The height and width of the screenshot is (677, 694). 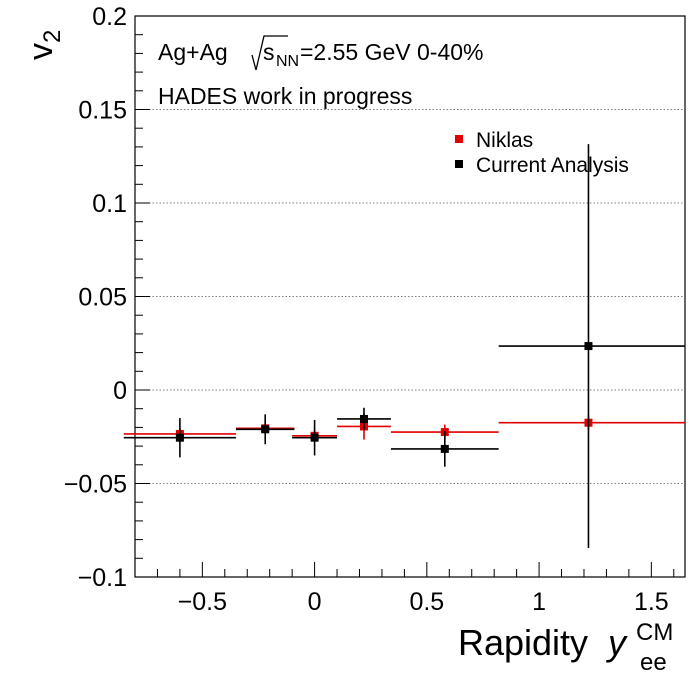 What do you see at coordinates (102, 578) in the screenshot?
I see `y-tick-label: −0.1` at bounding box center [102, 578].